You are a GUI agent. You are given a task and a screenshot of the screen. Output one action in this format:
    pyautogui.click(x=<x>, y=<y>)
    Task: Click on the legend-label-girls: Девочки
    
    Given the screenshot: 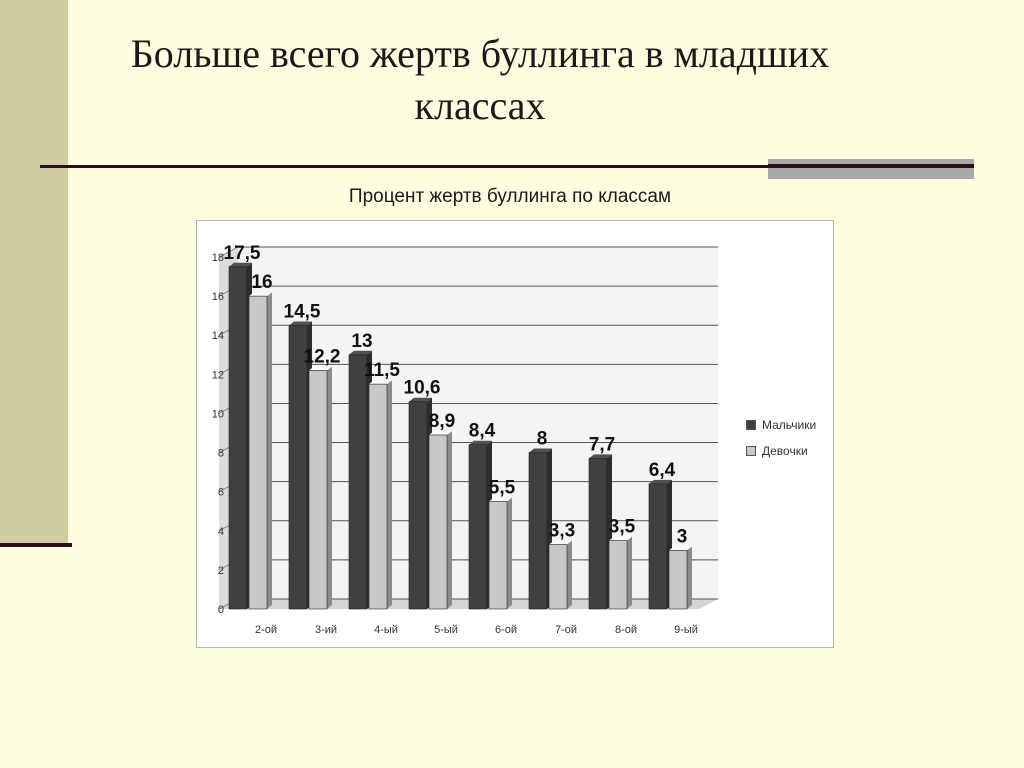 What is the action you would take?
    pyautogui.click(x=785, y=451)
    